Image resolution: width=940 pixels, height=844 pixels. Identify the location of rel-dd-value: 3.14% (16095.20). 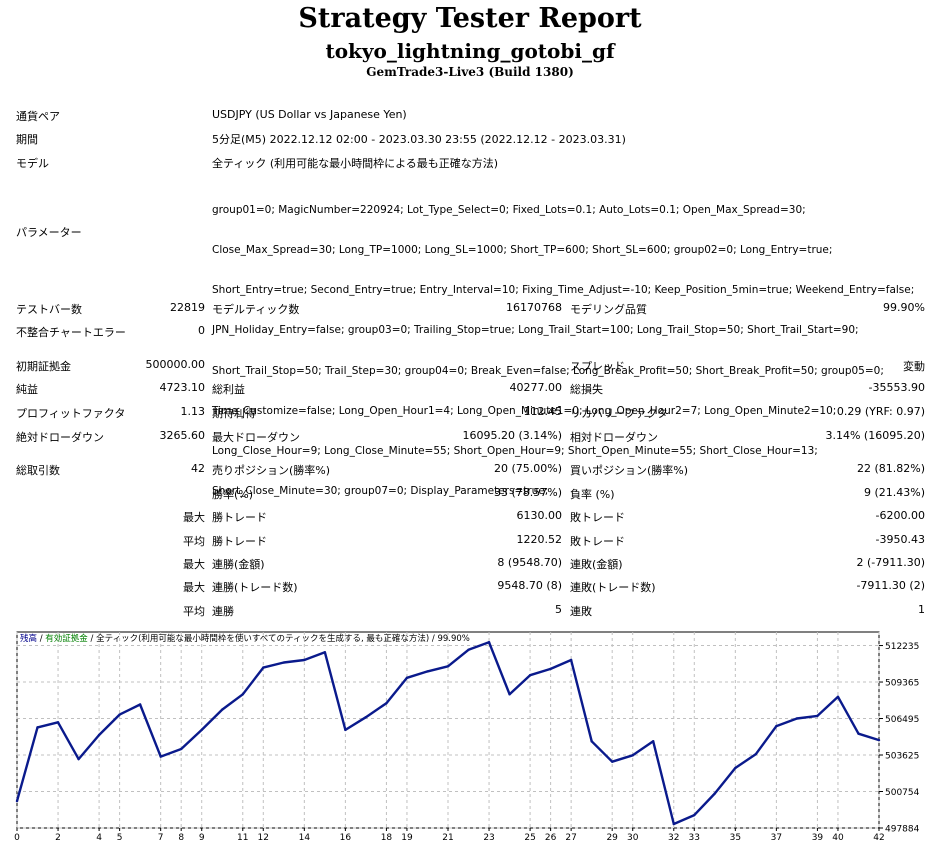
(875, 435).